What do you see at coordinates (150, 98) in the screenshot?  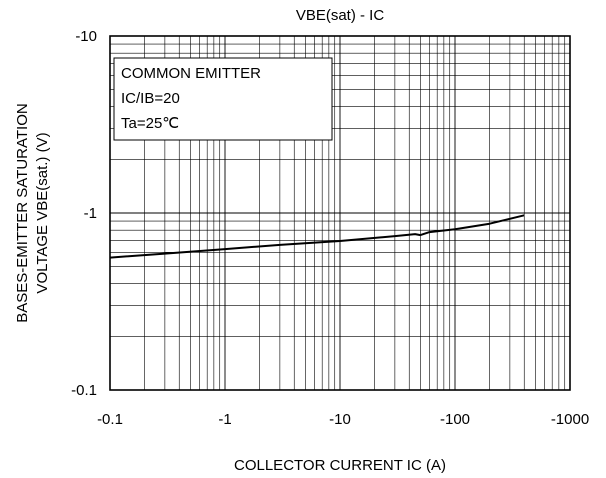 I see `legend-line-2: IC/IB=20` at bounding box center [150, 98].